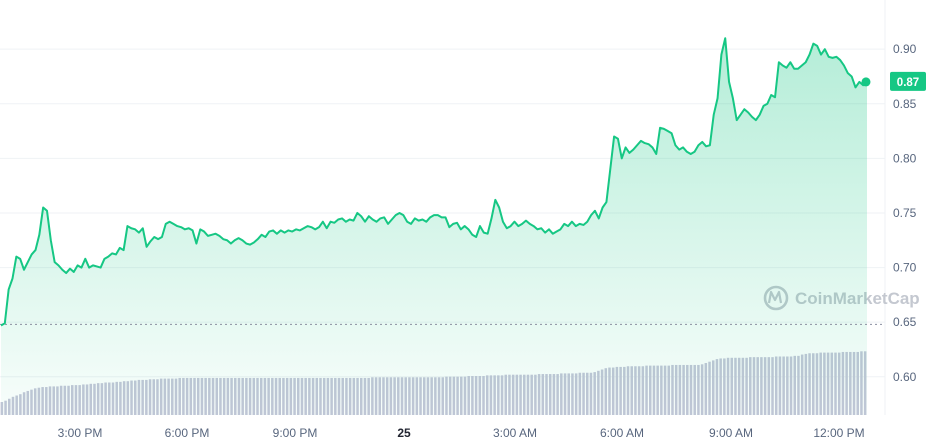 This screenshot has height=445, width=931. What do you see at coordinates (622, 433) in the screenshot?
I see `x-tick-label: 6:00 AM` at bounding box center [622, 433].